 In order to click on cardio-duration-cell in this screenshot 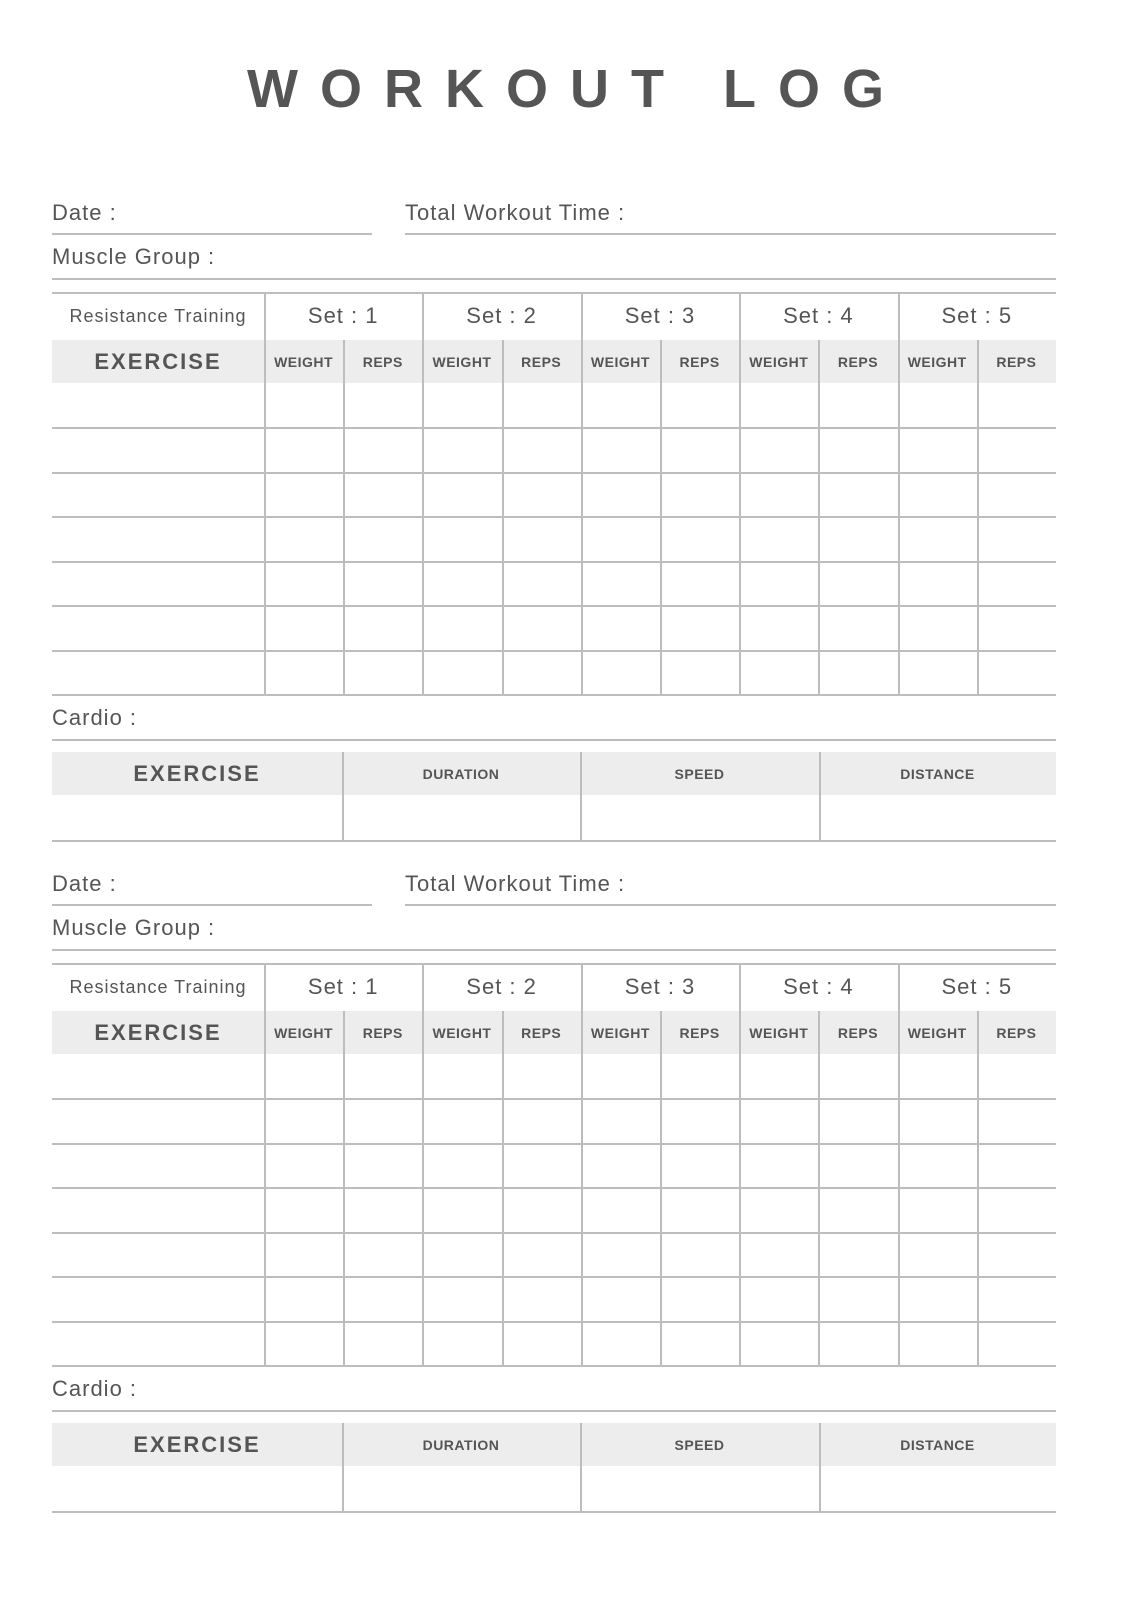, I will do `click(461, 1489)`.